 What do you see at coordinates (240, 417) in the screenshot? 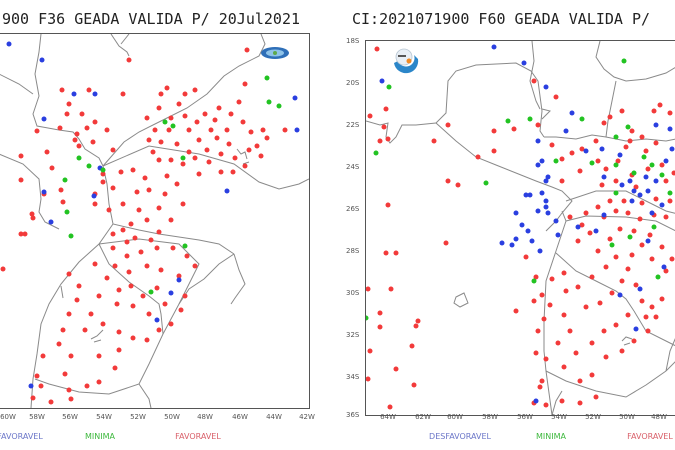
I see `x-tick: 46W` at bounding box center [240, 417].